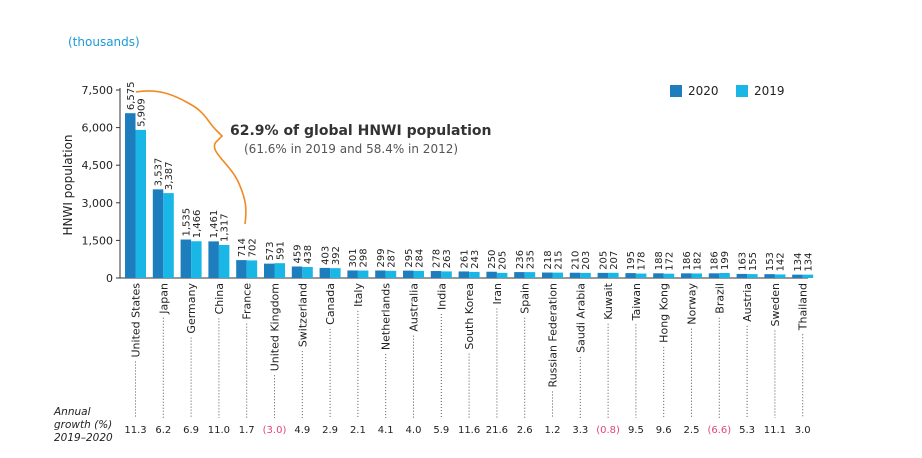  Describe the element at coordinates (361, 131) in the screenshot. I see `annotation-title: 62.9% of global HNWI population` at that location.